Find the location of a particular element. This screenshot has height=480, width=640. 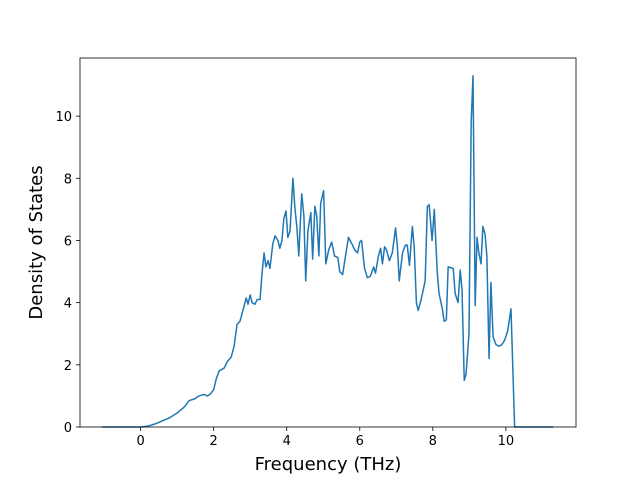

y-tick-label: 0 is located at coordinates (68, 428).